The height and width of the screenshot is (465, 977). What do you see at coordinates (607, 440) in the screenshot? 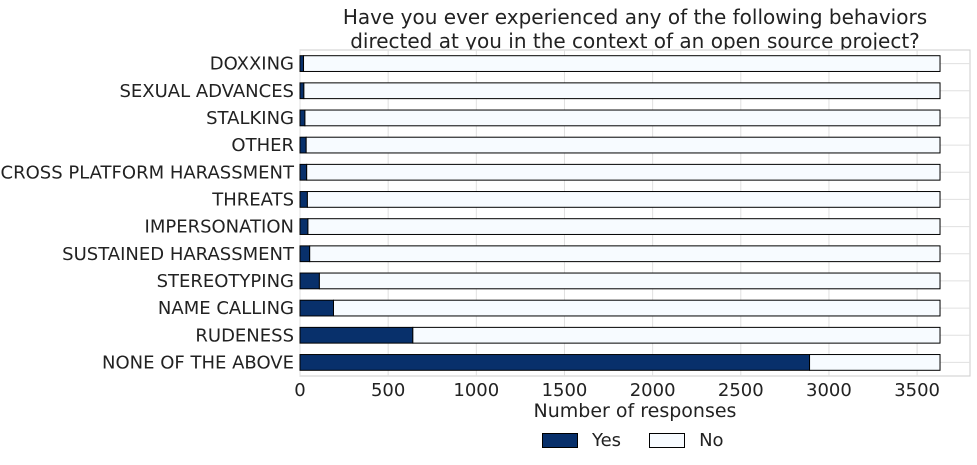
I see `legend-label-yes: Yes` at bounding box center [607, 440].